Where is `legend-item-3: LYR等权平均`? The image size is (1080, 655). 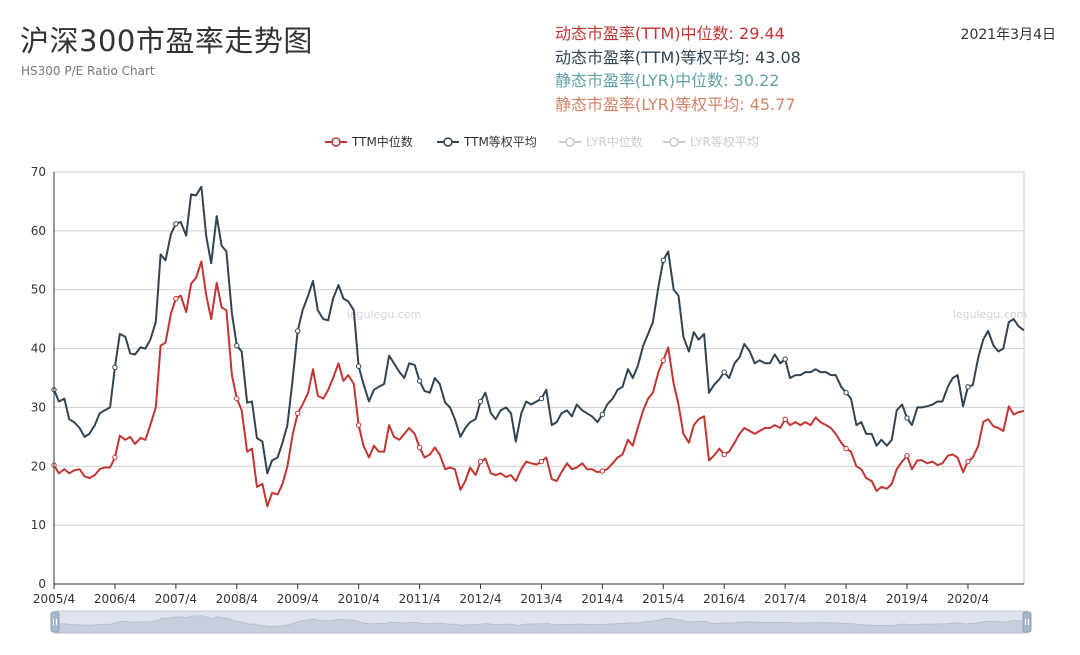
legend-item-3: LYR等权平均 is located at coordinates (711, 142).